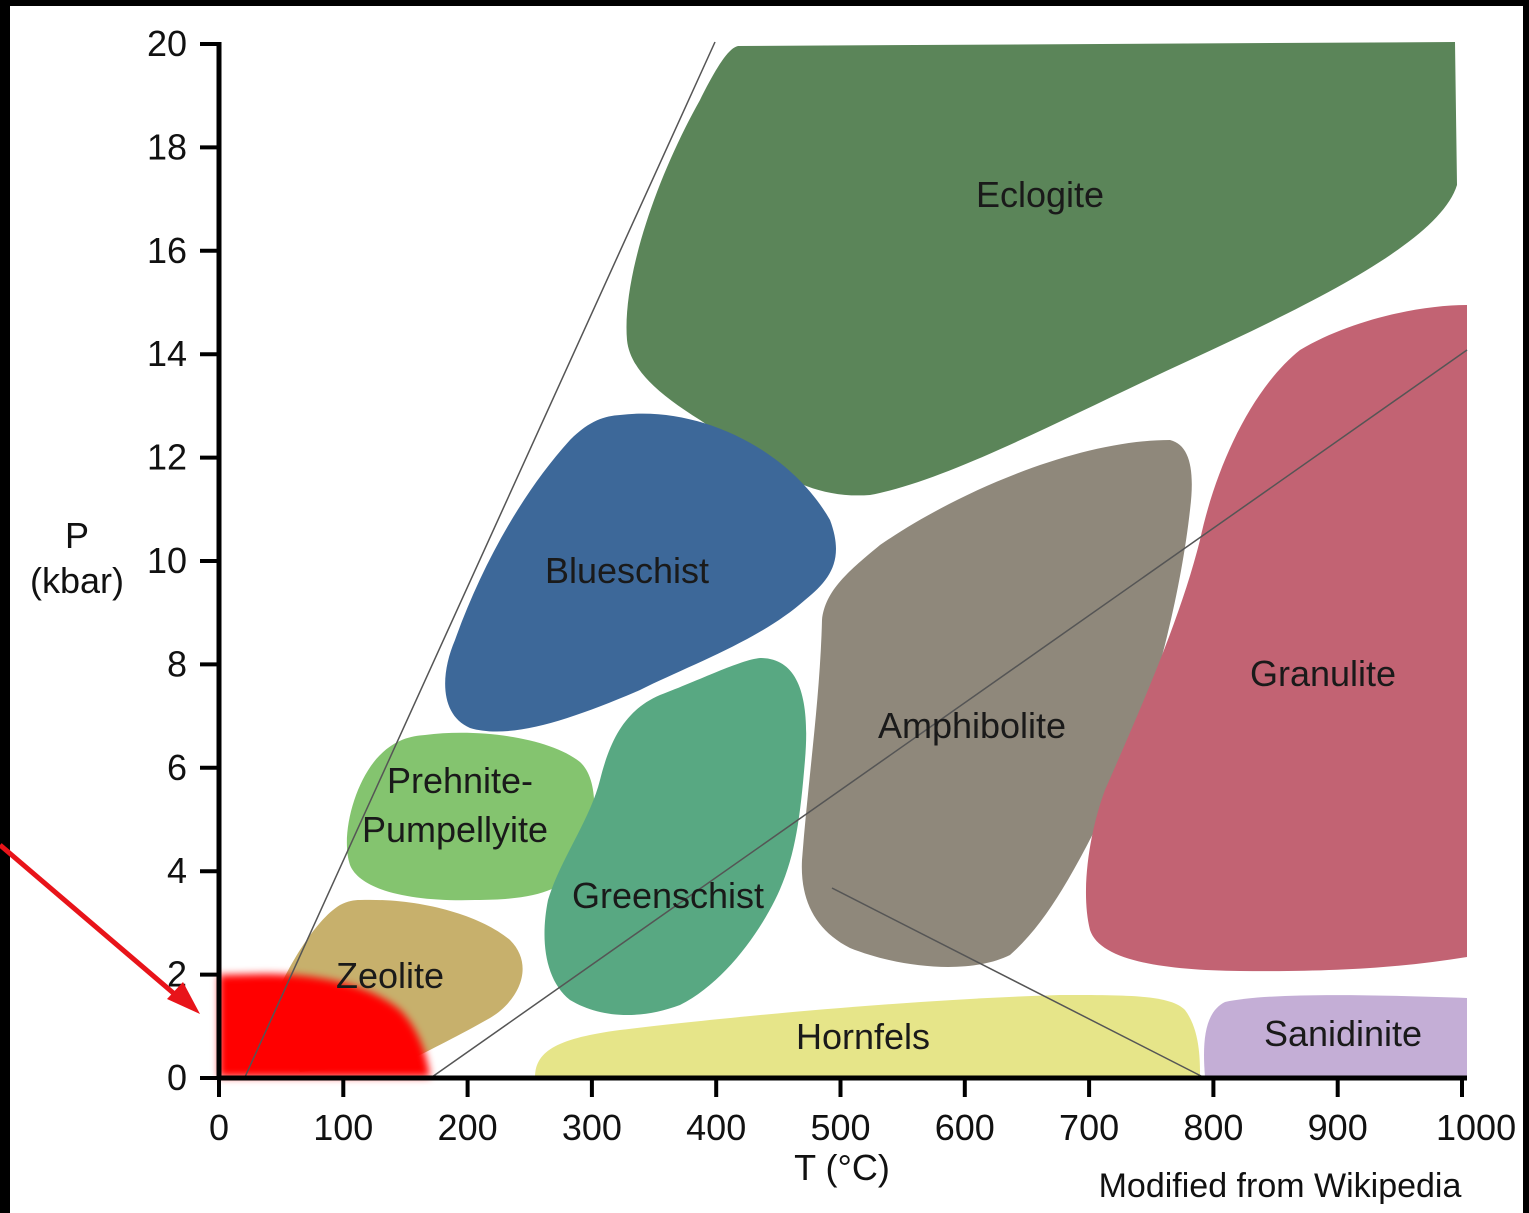 The image size is (1529, 1213). Describe the element at coordinates (167, 560) in the screenshot. I see `y-tick-label: 10` at that location.